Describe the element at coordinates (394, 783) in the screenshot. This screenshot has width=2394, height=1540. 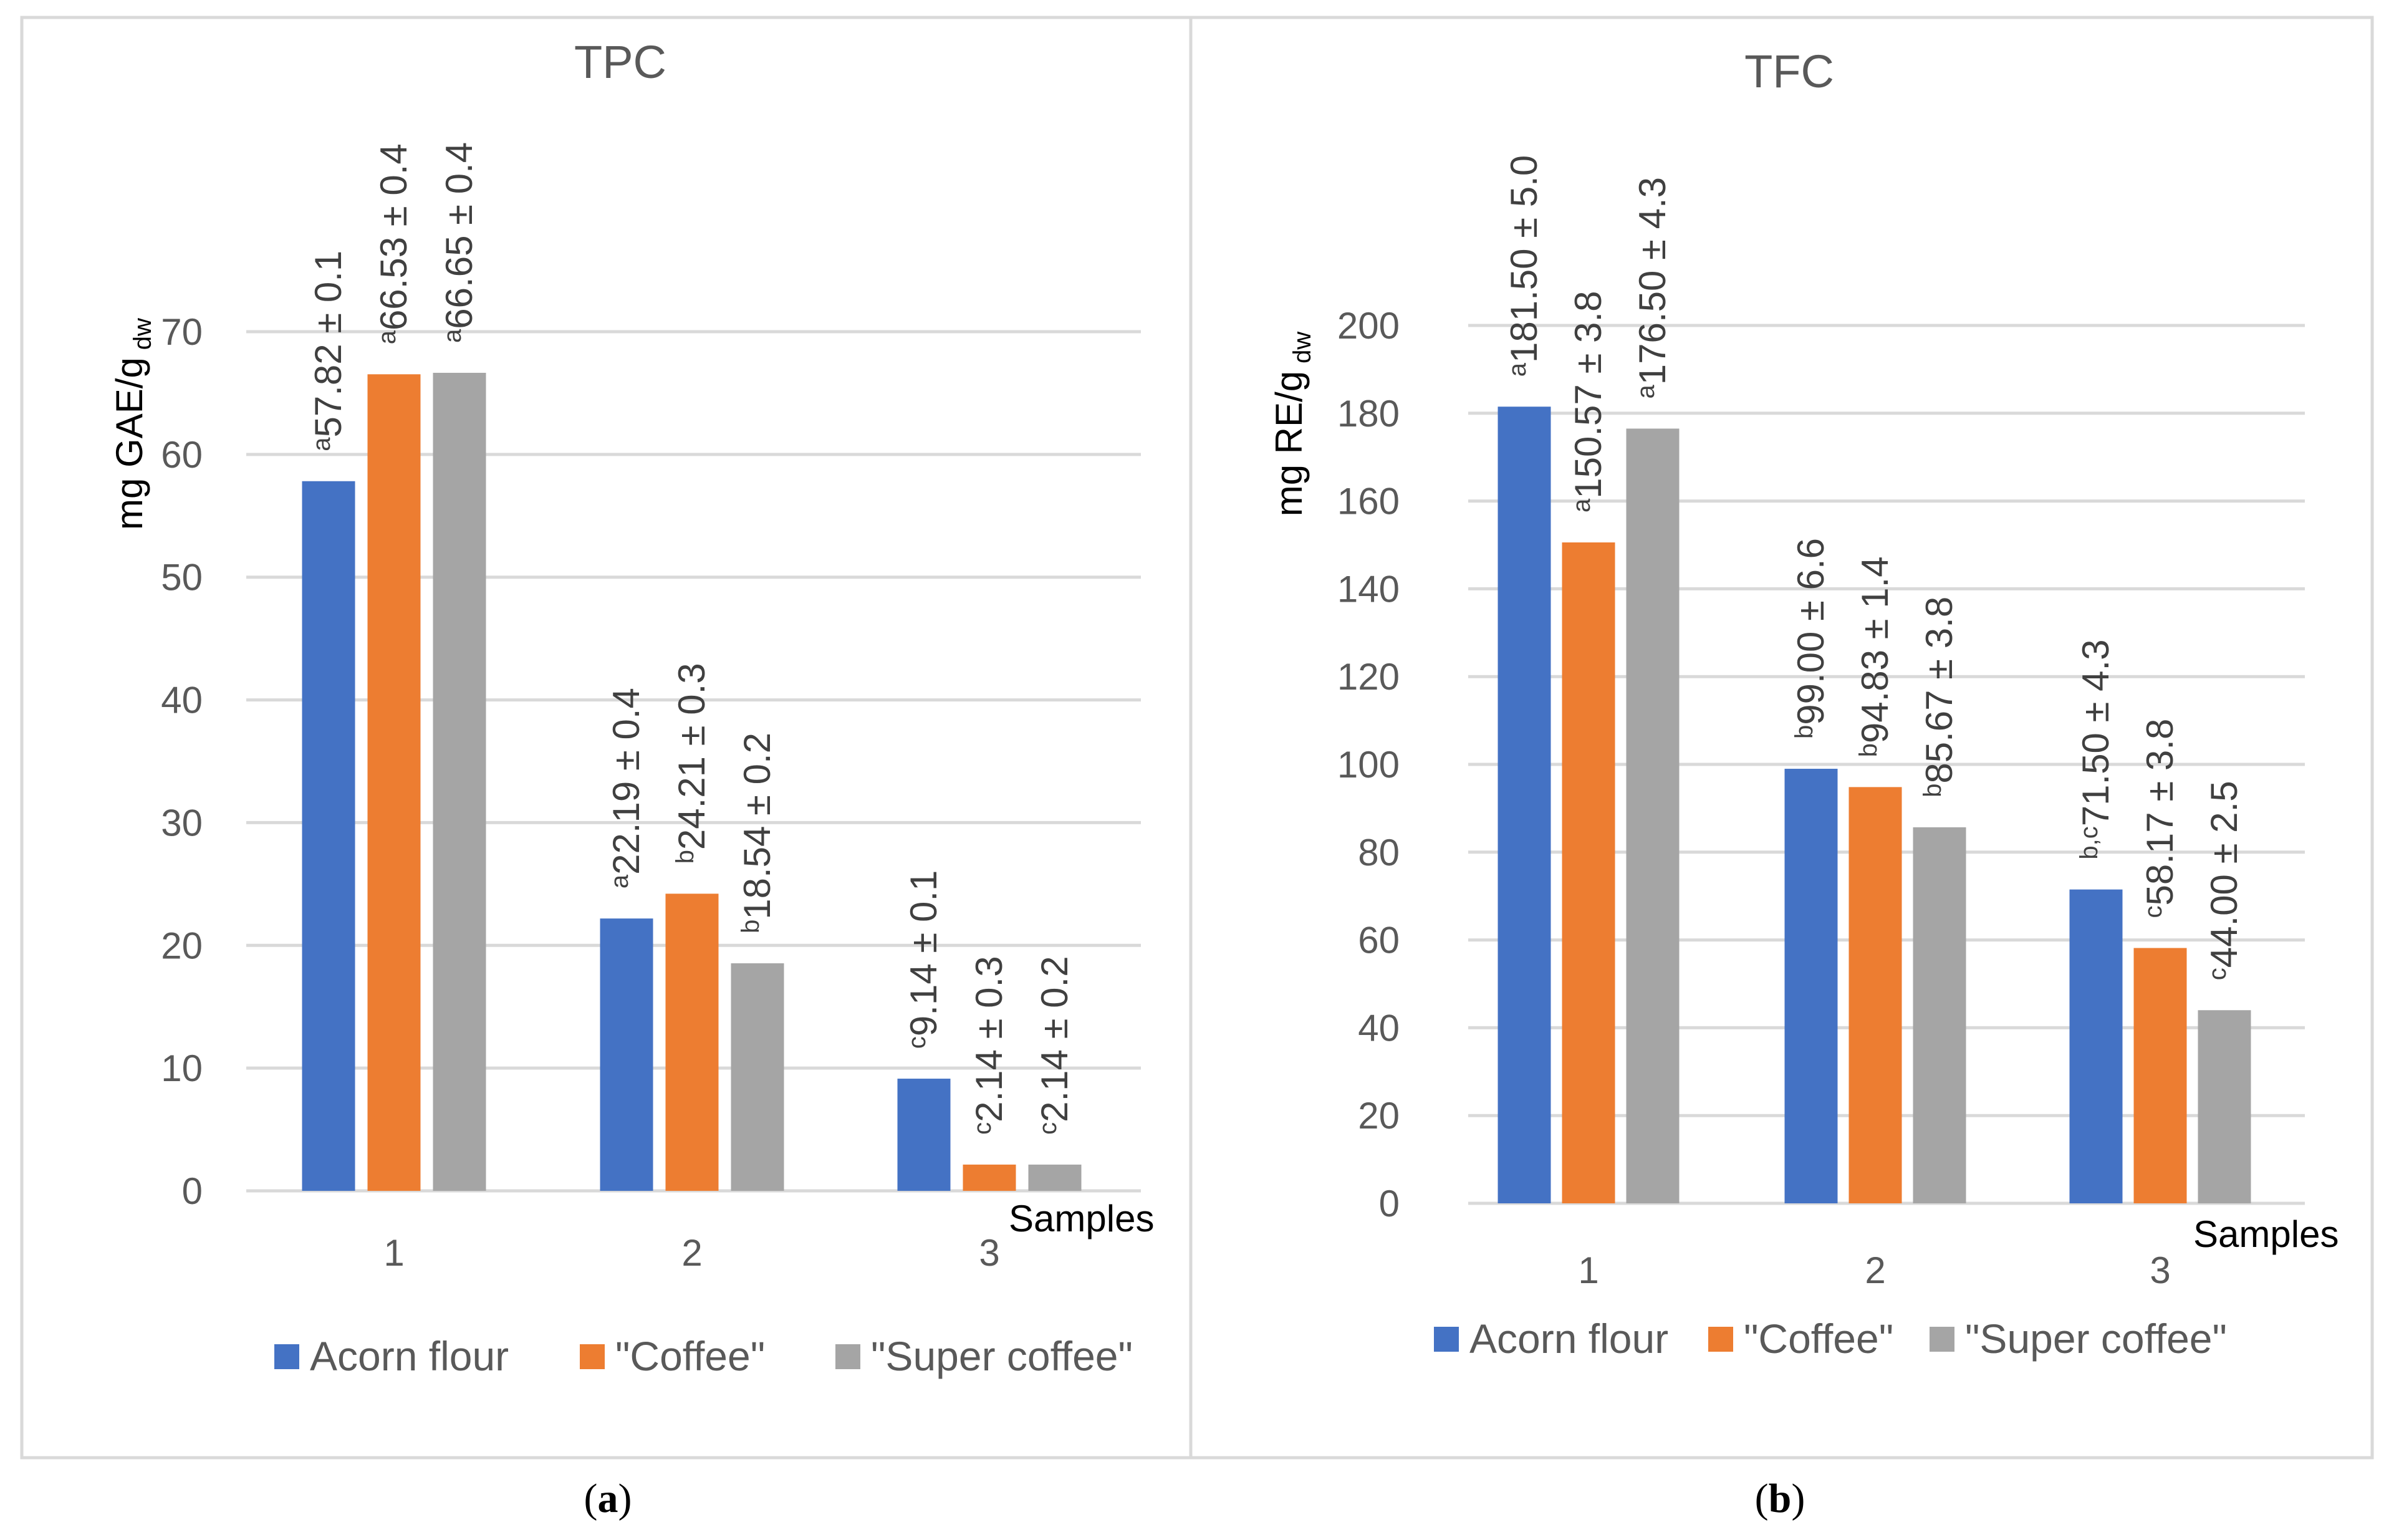
I see `bar-tpc-s2-g1` at that location.